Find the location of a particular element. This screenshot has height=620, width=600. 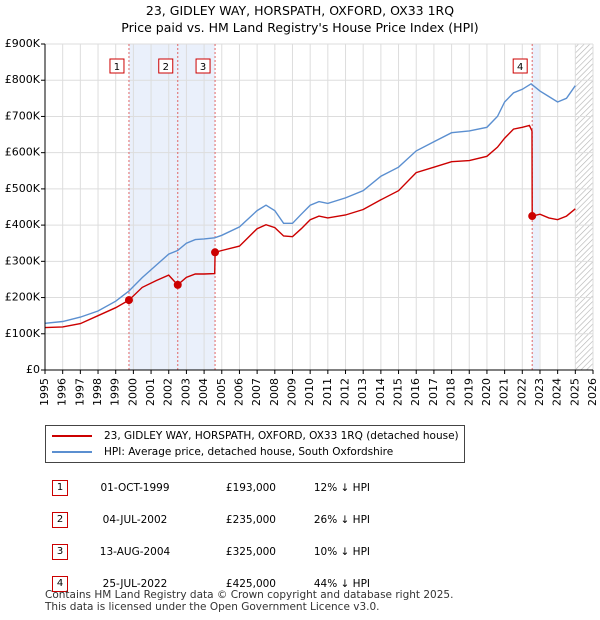

x-tick-label: 2013 is located at coordinates (362, 392).